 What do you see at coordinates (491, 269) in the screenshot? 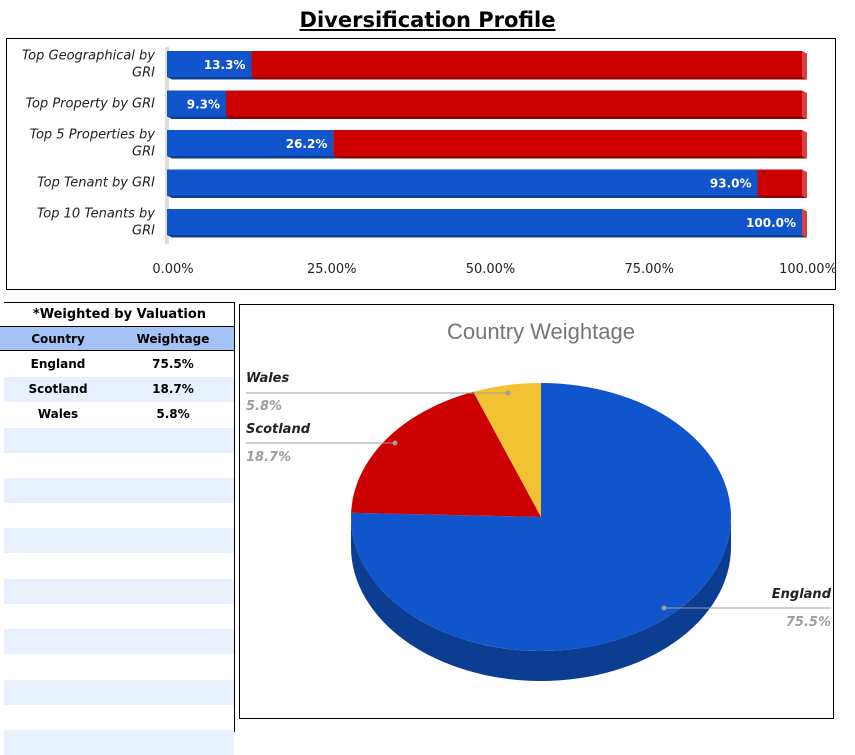
I see `x-tick-label-2: 50.00%` at bounding box center [491, 269].